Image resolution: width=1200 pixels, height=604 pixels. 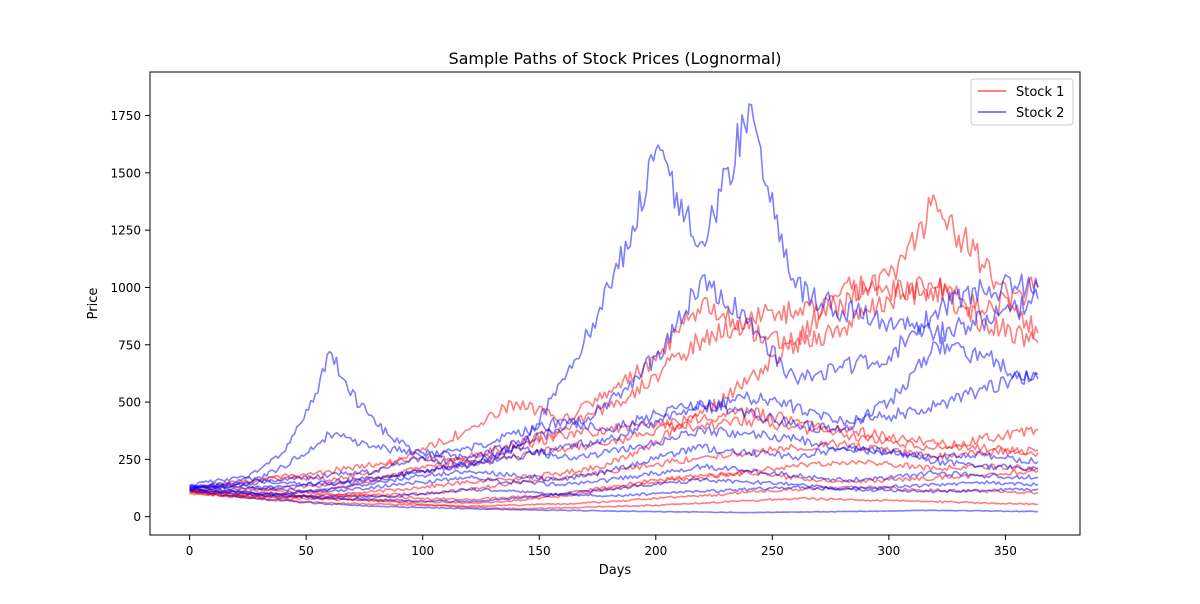 What do you see at coordinates (129, 460) in the screenshot?
I see `y-tick-label: 250` at bounding box center [129, 460].